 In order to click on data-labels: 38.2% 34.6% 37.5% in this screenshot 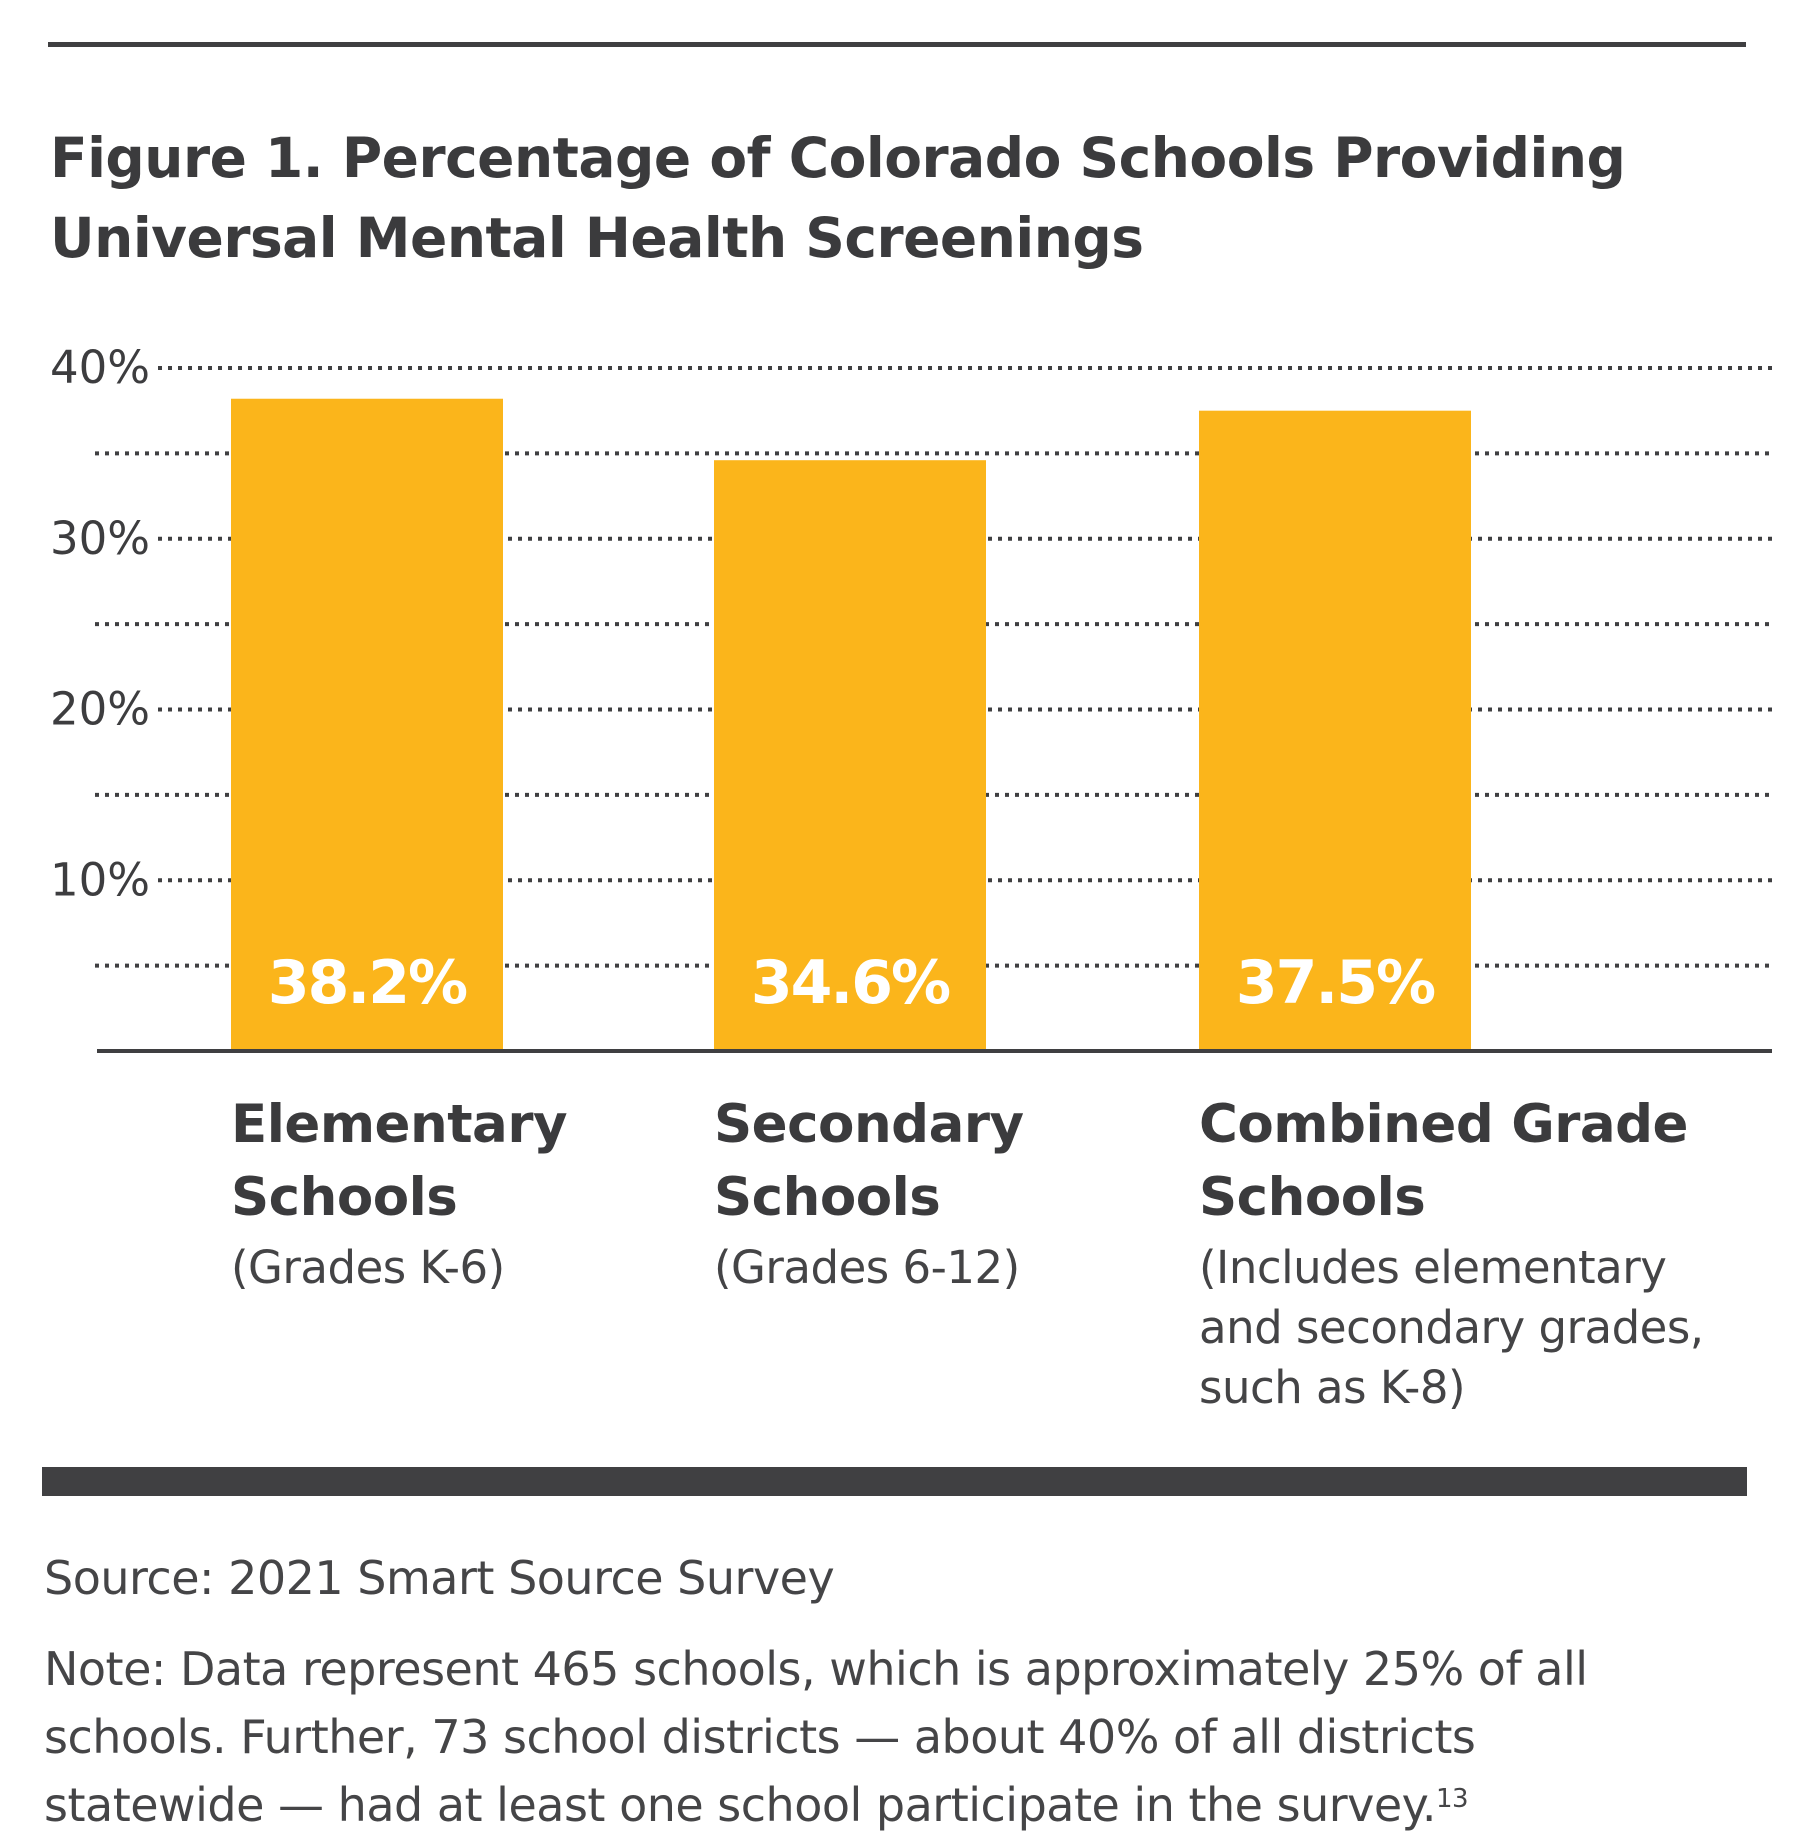, I will do `click(852, 983)`.